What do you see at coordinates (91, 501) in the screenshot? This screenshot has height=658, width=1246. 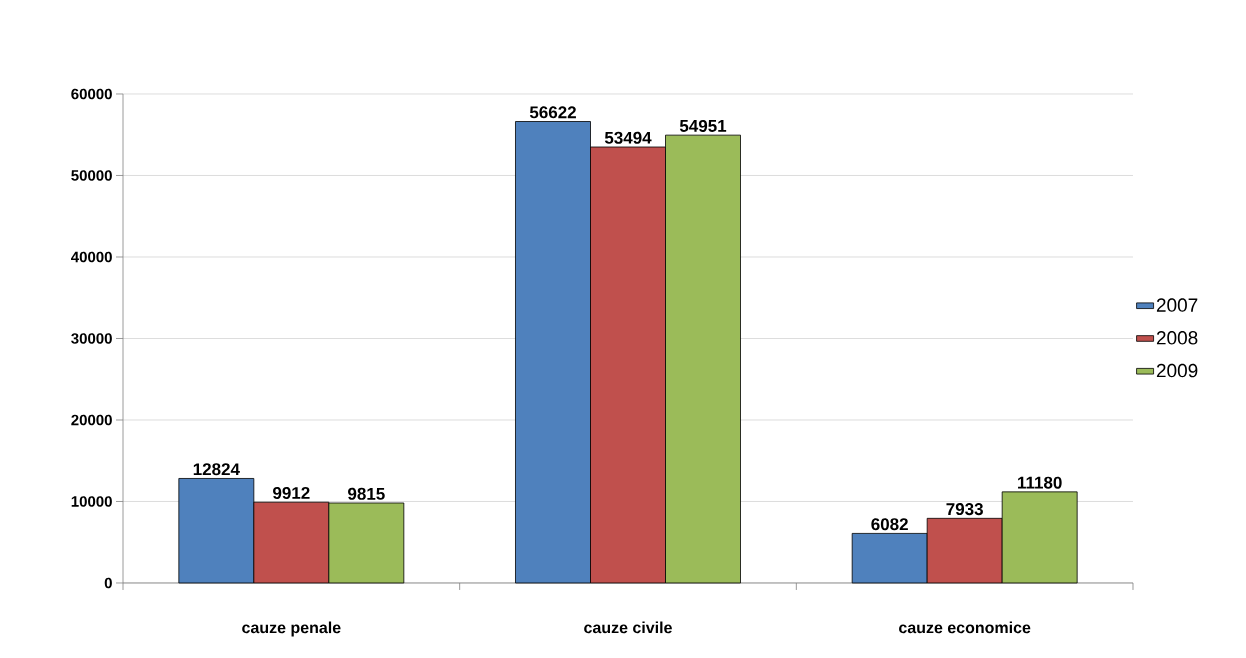 I see `y-tick-label: 10000` at bounding box center [91, 501].